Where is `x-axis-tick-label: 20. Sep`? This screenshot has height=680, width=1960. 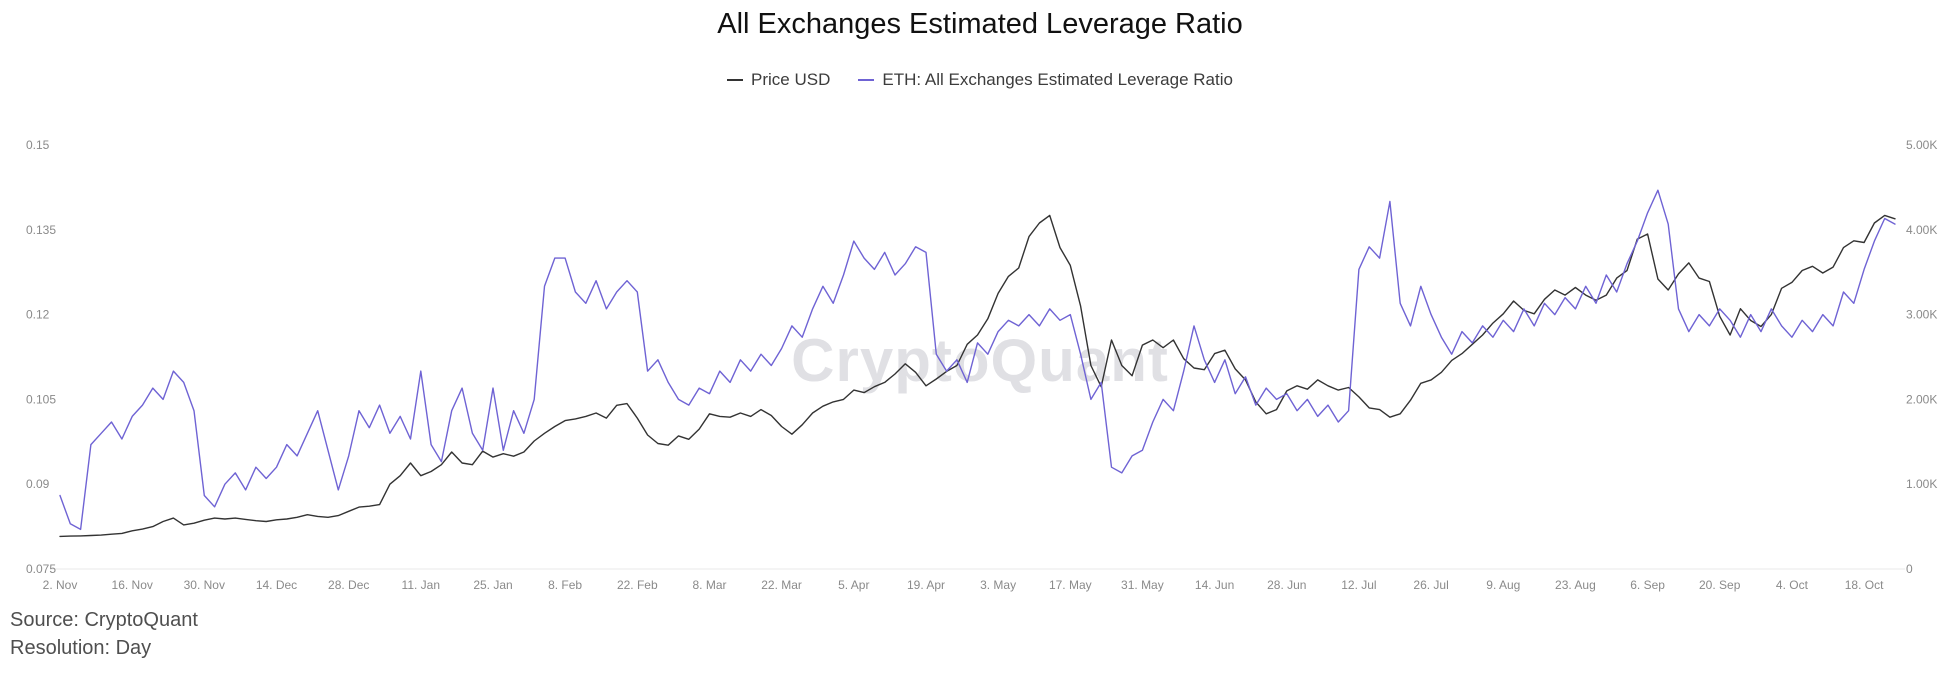
x-axis-tick-label: 20. Sep is located at coordinates (1720, 585).